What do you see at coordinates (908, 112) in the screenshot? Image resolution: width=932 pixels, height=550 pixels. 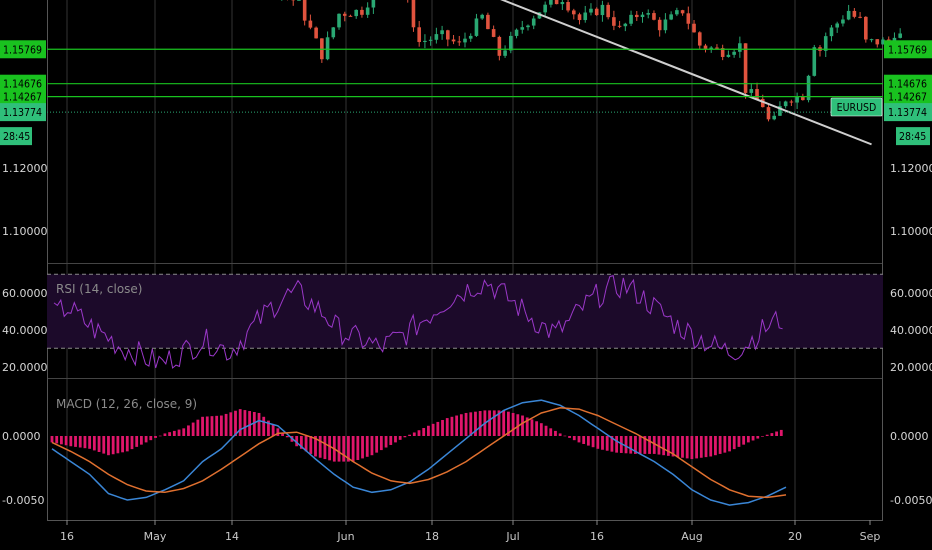 I see `right-price-label-bg` at bounding box center [908, 112].